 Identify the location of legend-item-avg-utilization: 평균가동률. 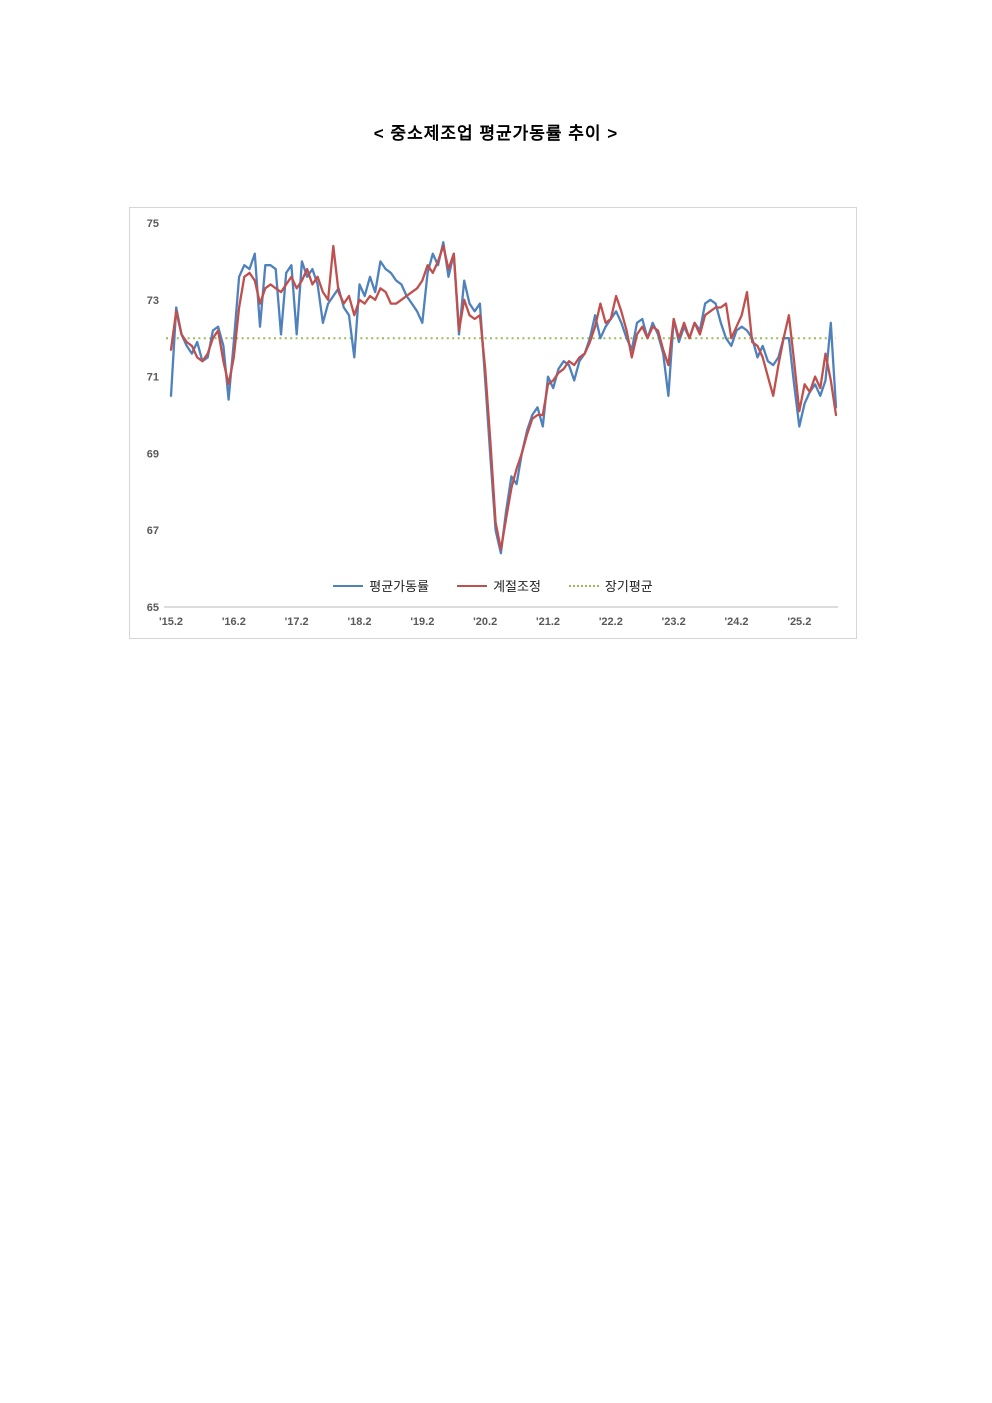
(381, 585).